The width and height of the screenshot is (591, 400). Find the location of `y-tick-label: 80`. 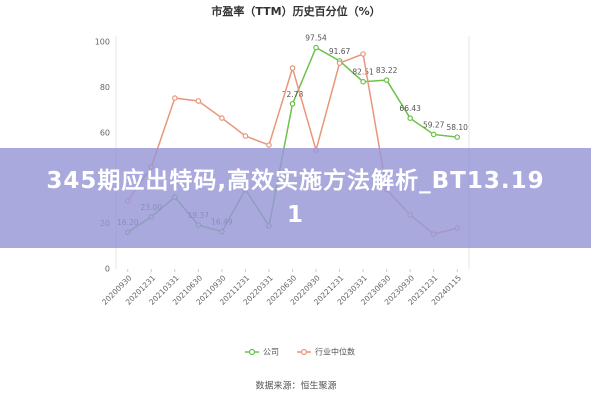

y-tick-label: 80 is located at coordinates (105, 87).